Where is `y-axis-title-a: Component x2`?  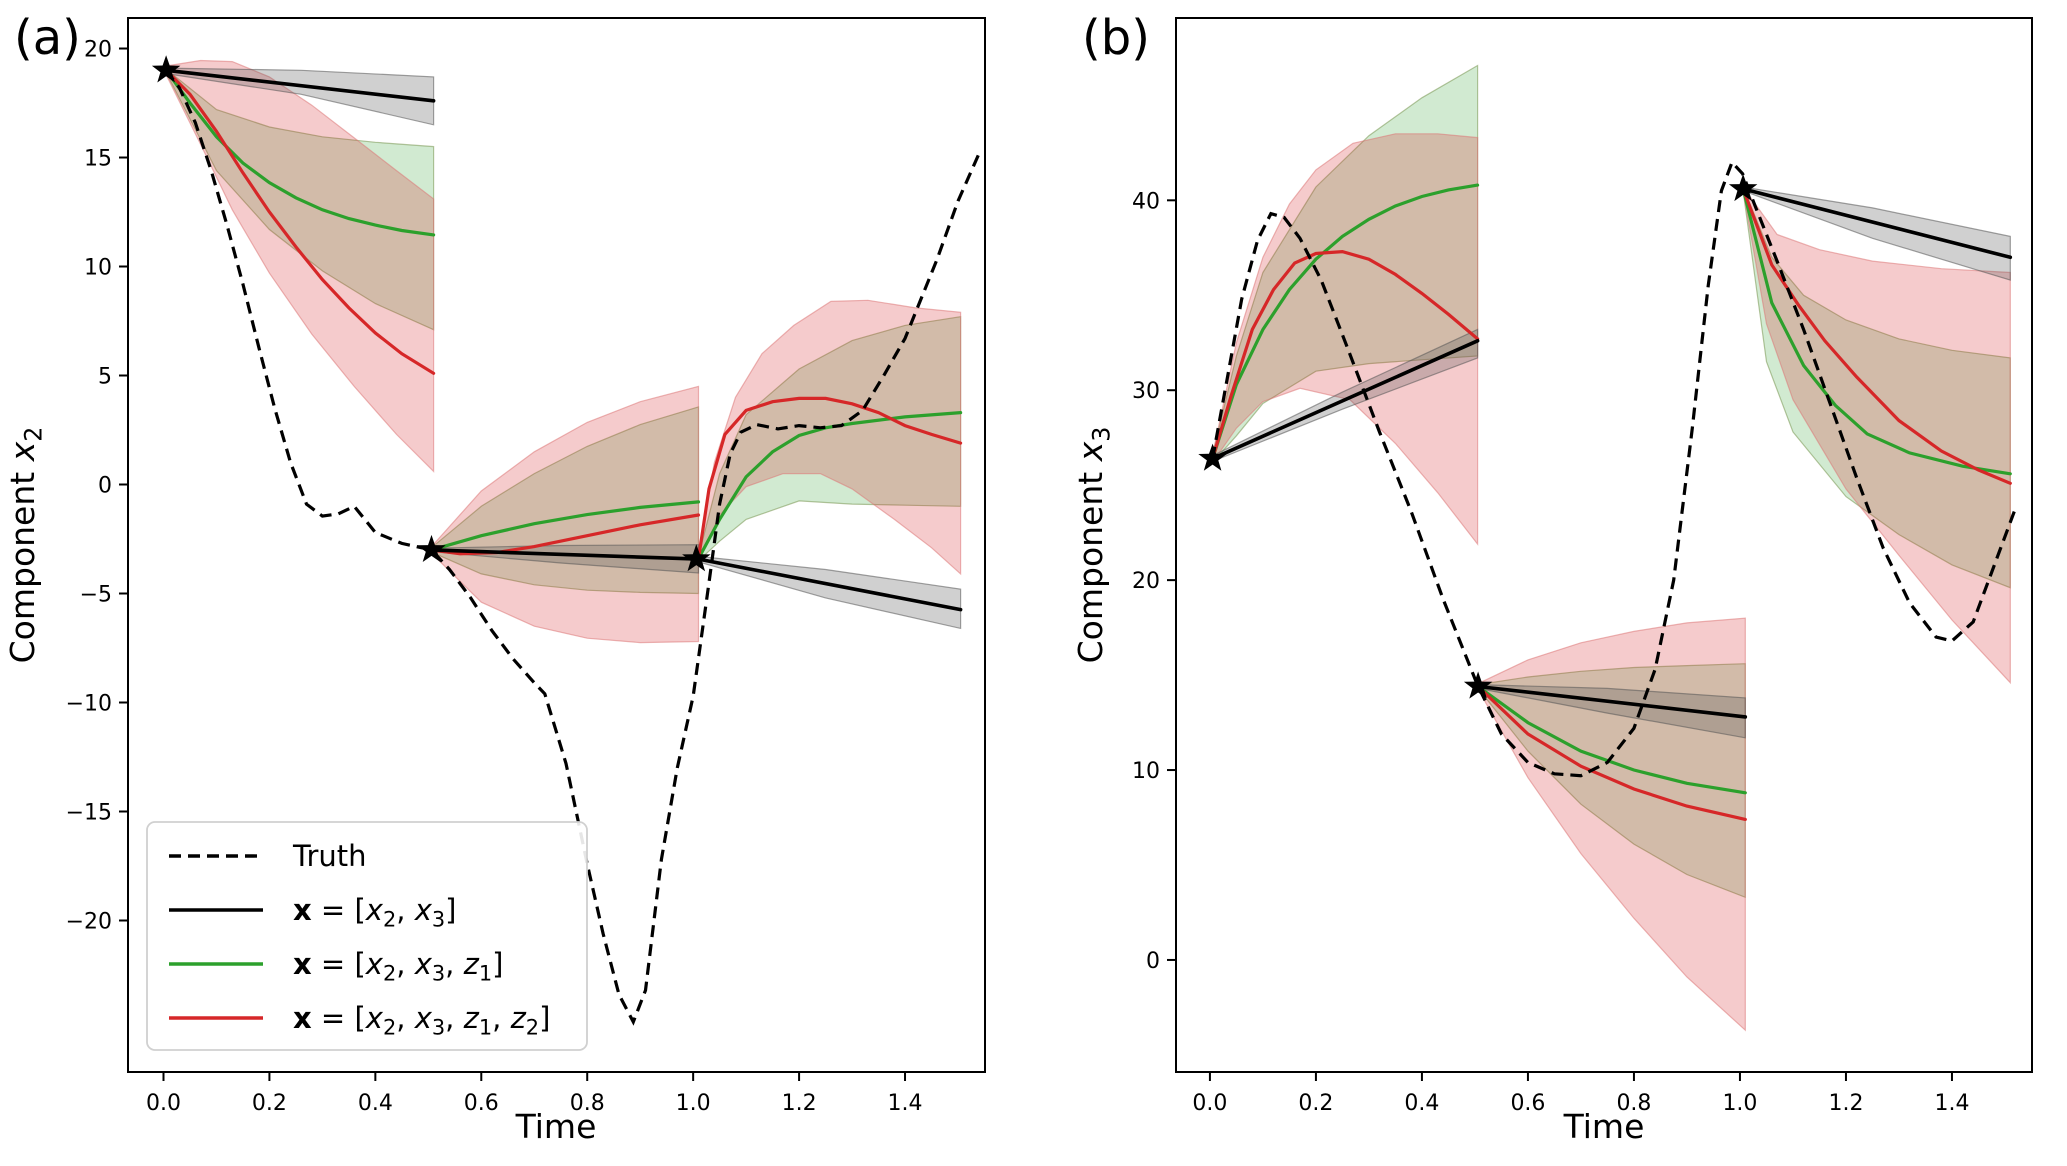 y-axis-title-a: Component x2 is located at coordinates (25, 545).